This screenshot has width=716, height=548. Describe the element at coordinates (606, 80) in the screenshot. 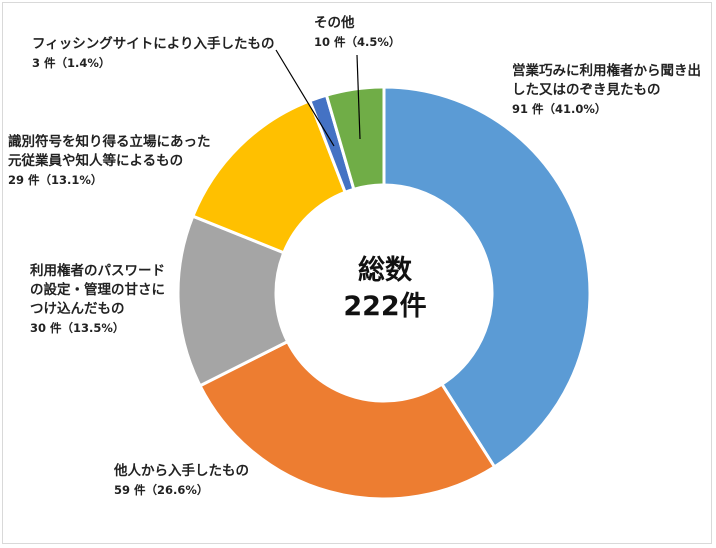

I see `slice-label-name: 営業巧みに利用権者から聞き出した又はのぞき見たもの` at that location.